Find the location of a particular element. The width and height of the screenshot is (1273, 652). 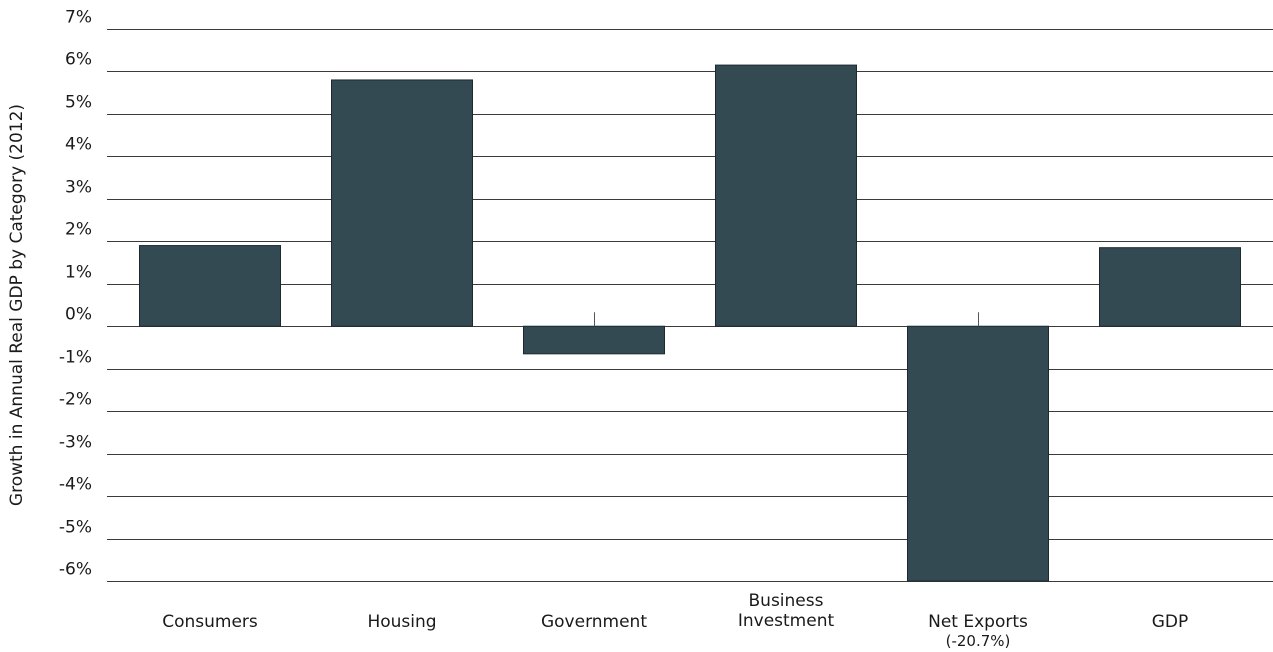

y-tick-label: 4% is located at coordinates (78, 145).